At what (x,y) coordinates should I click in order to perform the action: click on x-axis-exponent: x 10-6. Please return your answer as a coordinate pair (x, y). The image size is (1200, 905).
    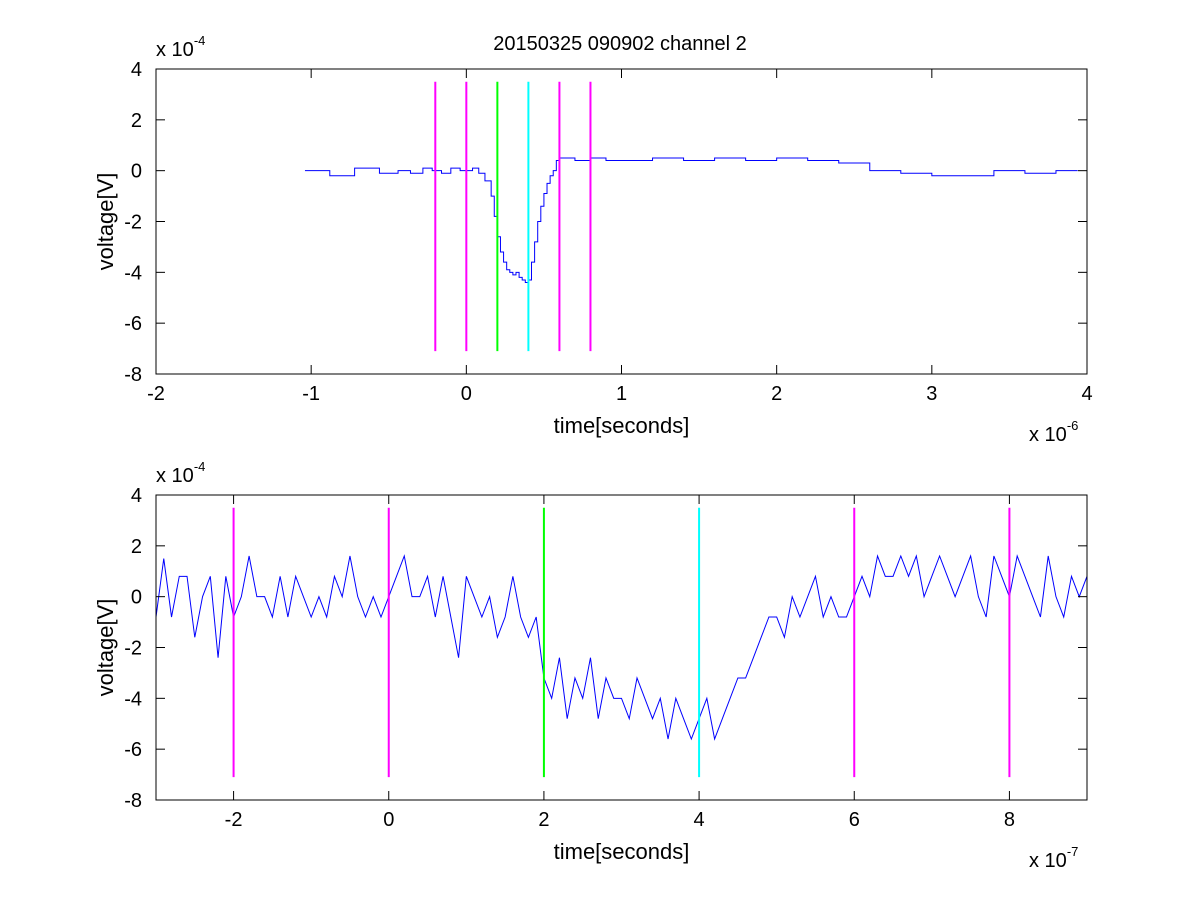
    Looking at the image, I should click on (1053, 432).